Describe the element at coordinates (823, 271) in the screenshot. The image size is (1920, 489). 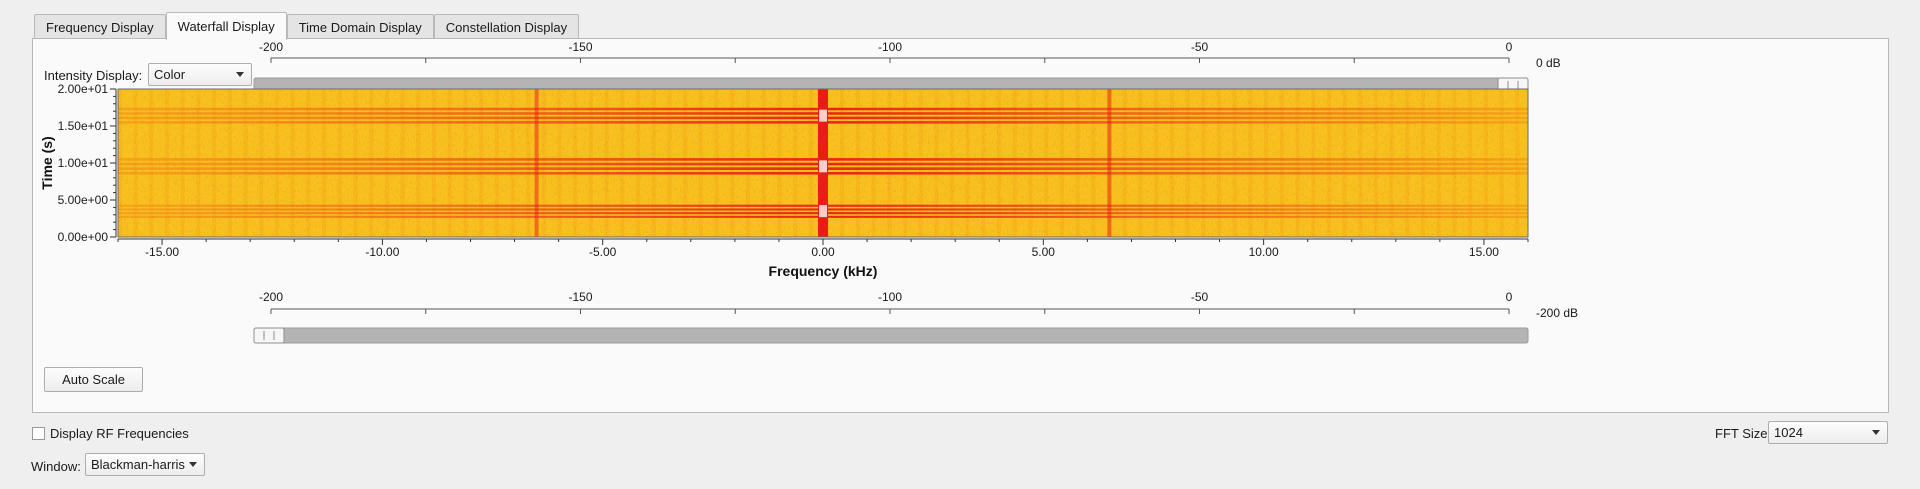
I see `x-axis-label: Frequency (kHz)` at that location.